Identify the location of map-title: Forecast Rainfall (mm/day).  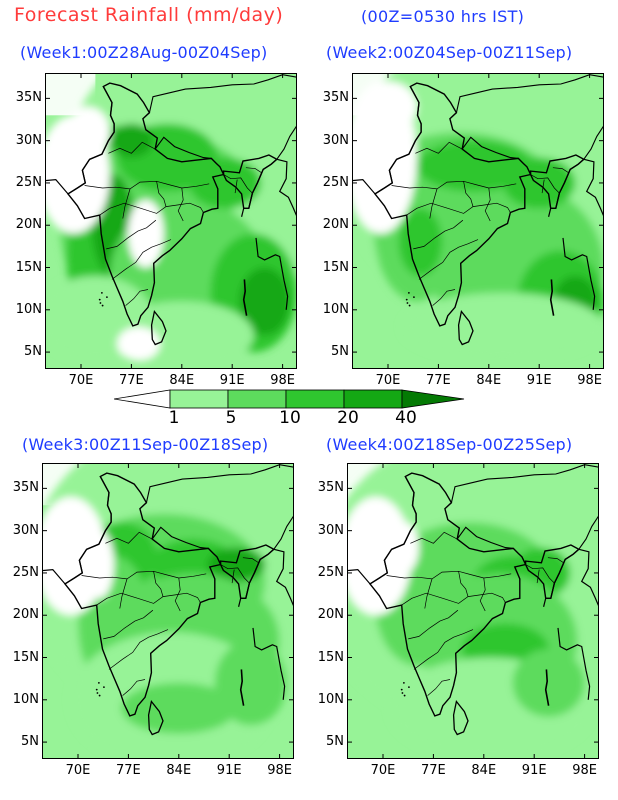
(149, 15).